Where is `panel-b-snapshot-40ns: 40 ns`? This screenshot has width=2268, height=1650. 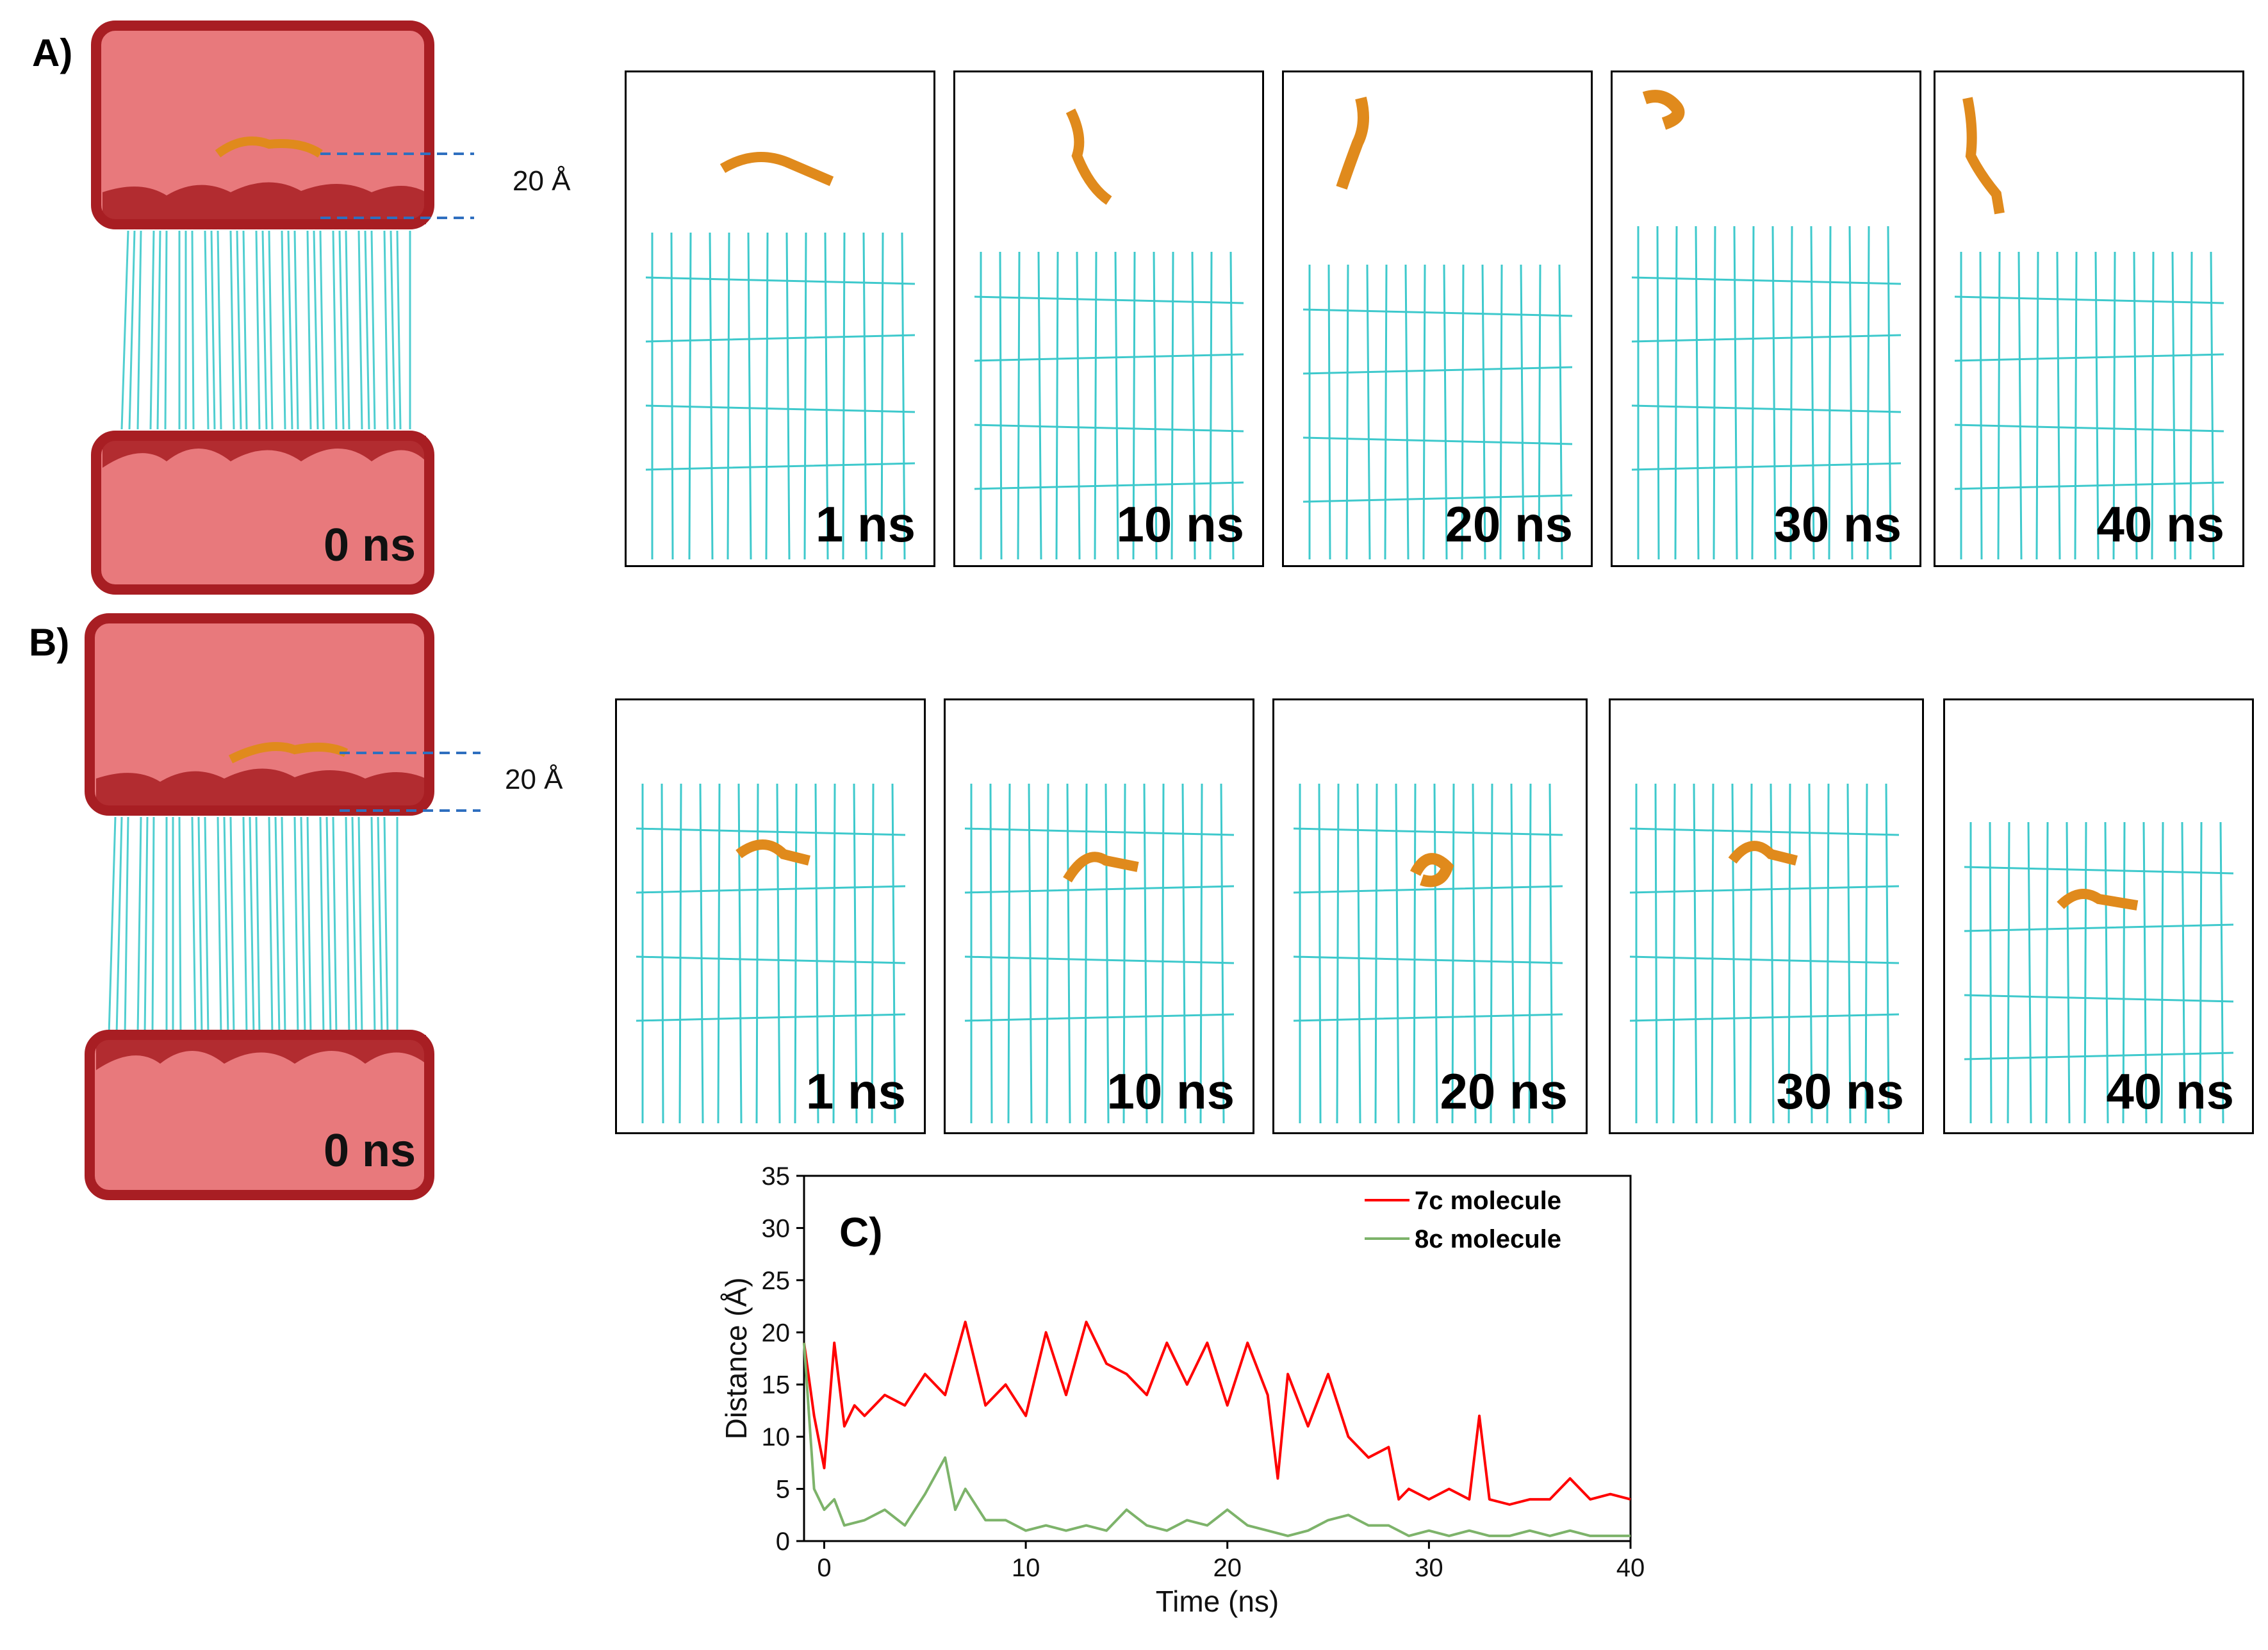
panel-b-snapshot-40ns: 40 ns is located at coordinates (2098, 916).